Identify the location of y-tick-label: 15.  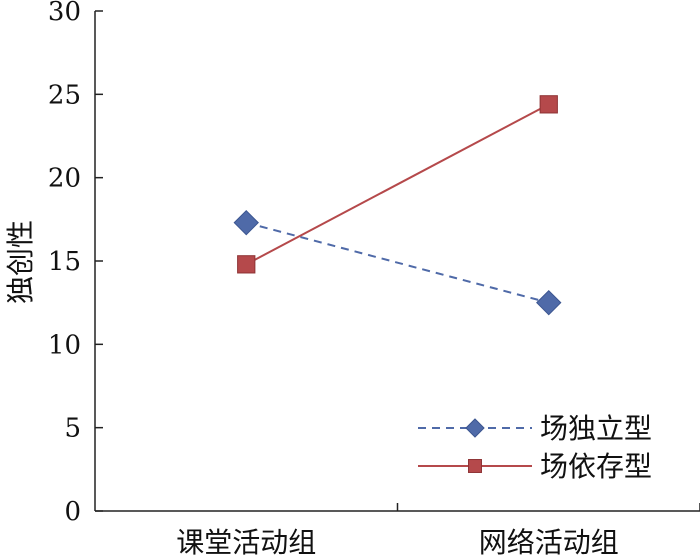
(64, 262).